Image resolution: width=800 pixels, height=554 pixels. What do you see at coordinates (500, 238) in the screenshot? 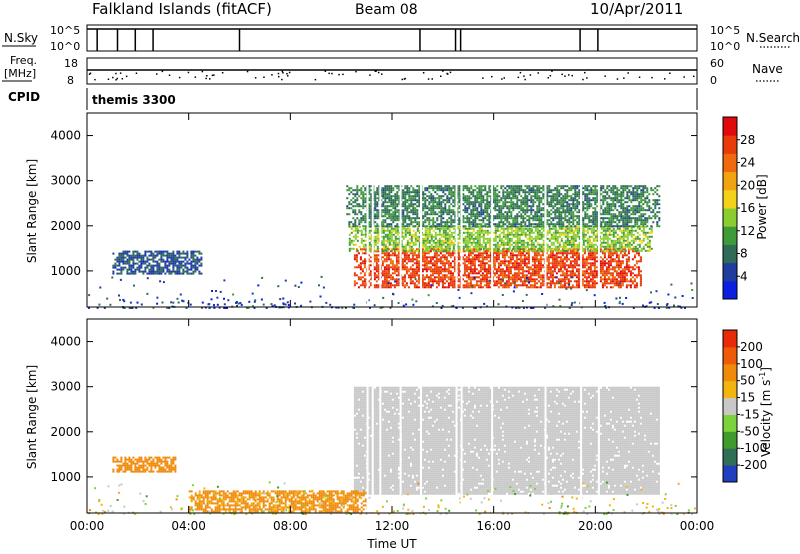
I see `echo-region-main-middle` at bounding box center [500, 238].